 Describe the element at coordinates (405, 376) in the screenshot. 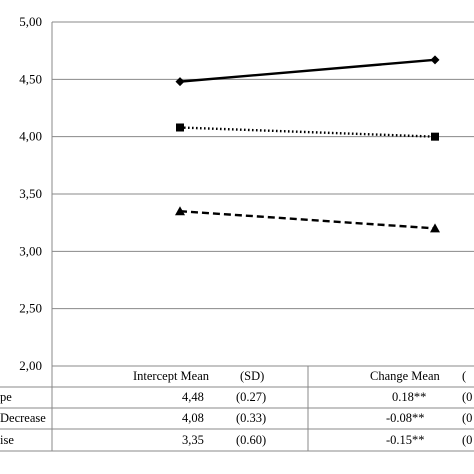

I see `header-change-mean: Change Mean` at that location.